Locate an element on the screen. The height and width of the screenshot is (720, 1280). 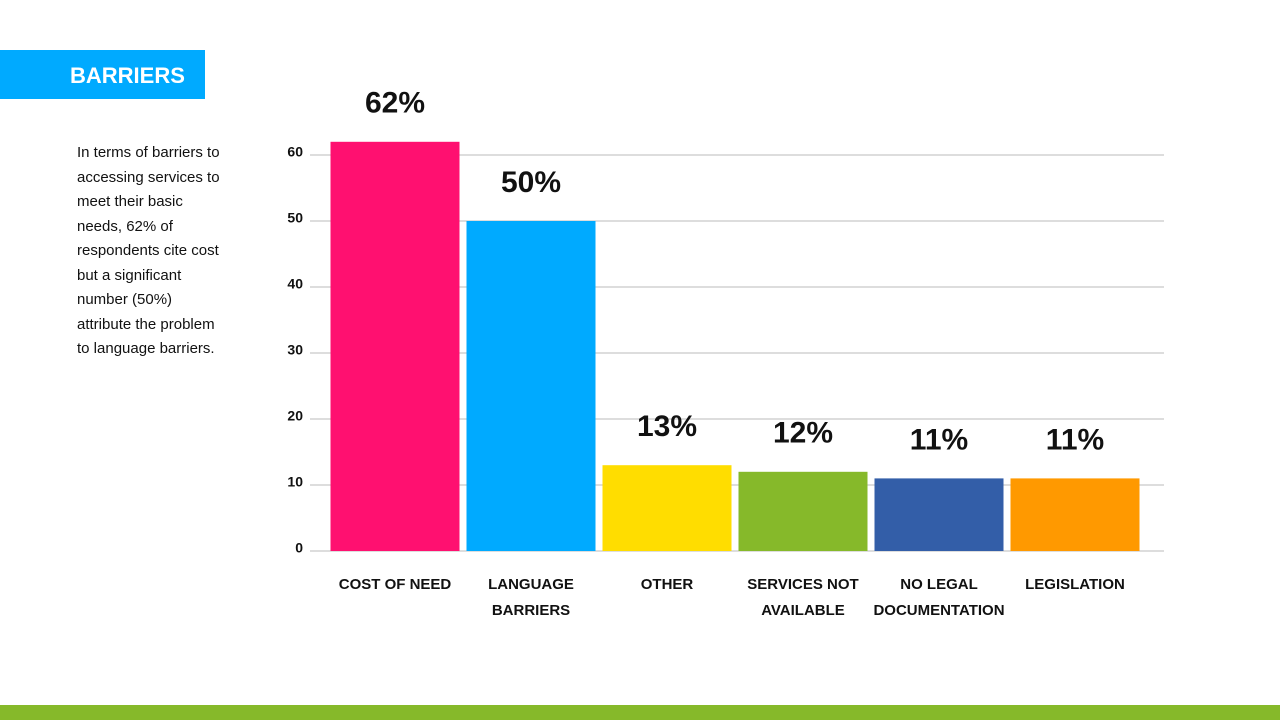
title-box is located at coordinates (102, 74).